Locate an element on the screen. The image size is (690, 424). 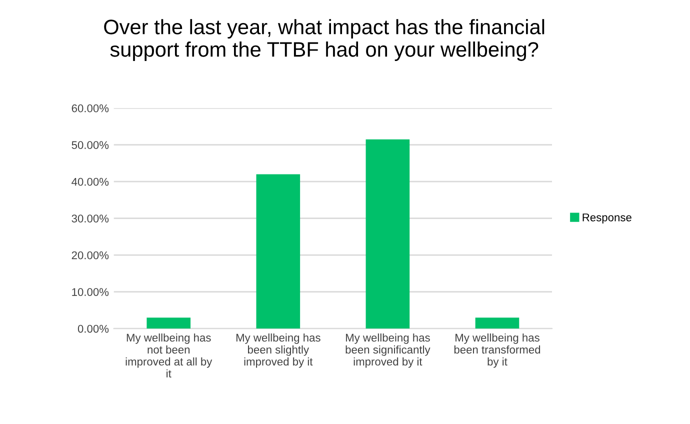
y-tick-label: 20.00% is located at coordinates (90, 255).